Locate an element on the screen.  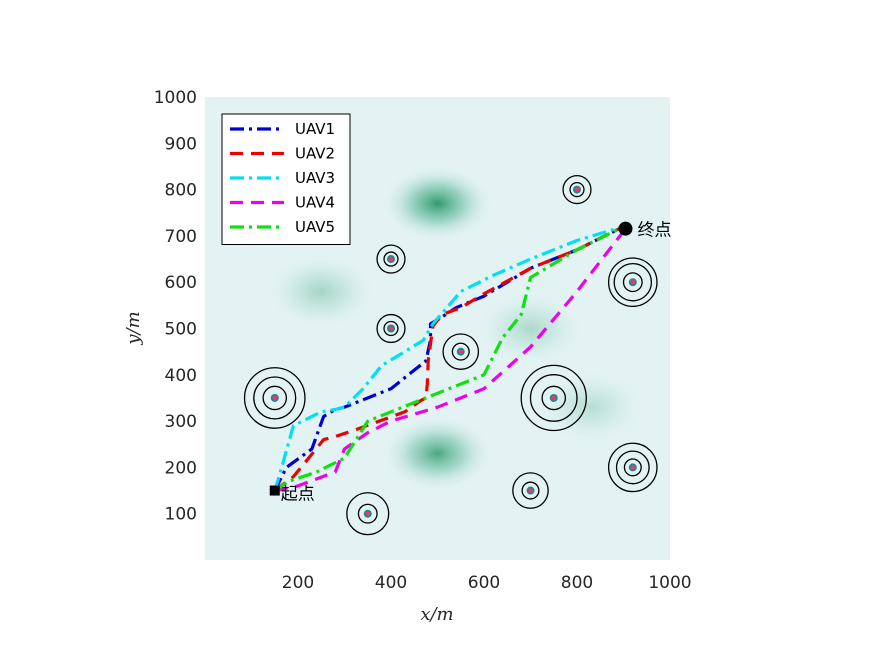
y-tick-label: 600 is located at coordinates (181, 283).